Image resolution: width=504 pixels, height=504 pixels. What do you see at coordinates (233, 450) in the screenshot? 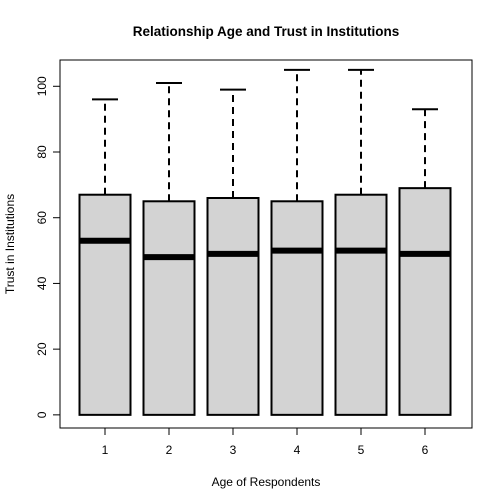
I see `x-tick-label: 3` at bounding box center [233, 450].